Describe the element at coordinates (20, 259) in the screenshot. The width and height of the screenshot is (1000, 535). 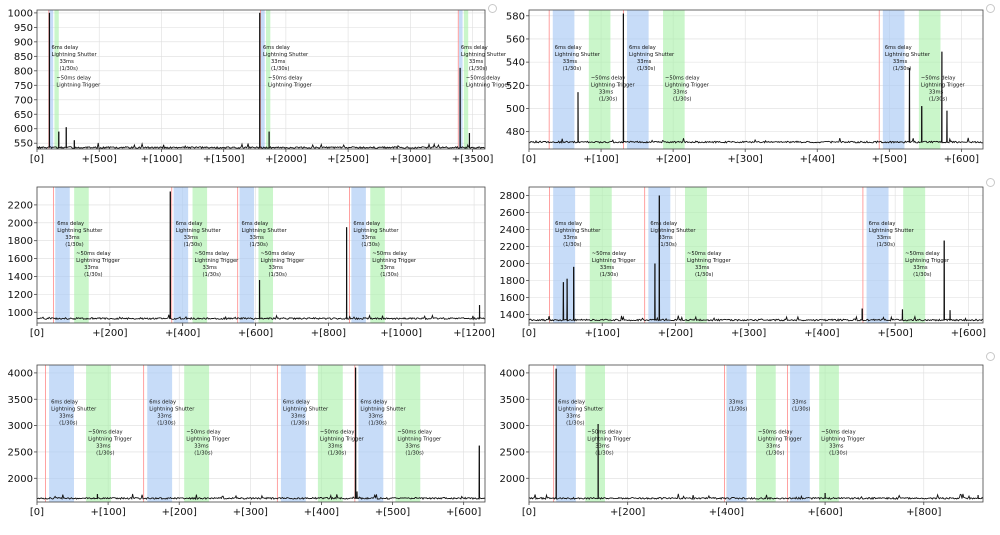
I see `y-tick-label: 1600` at that location.